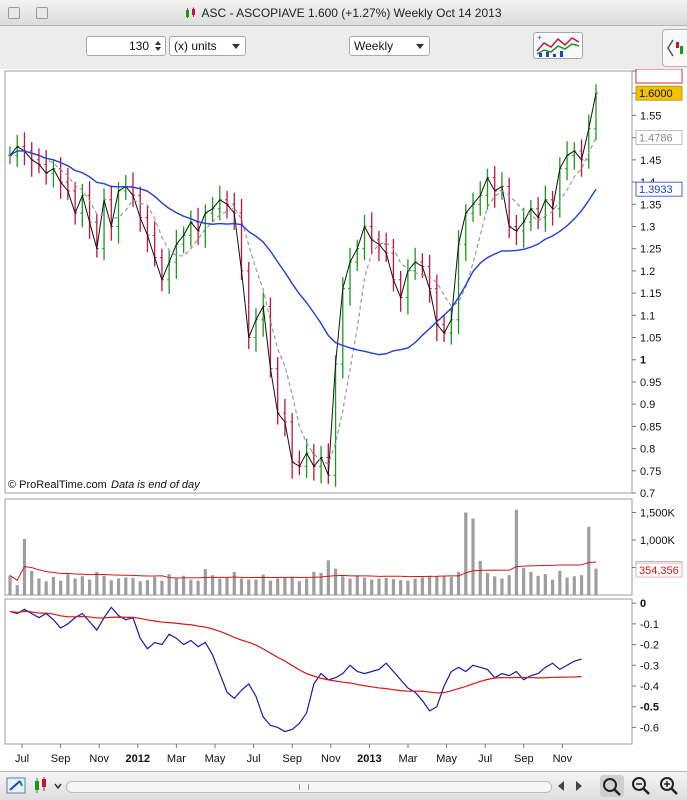 The width and height of the screenshot is (687, 800). What do you see at coordinates (649, 646) in the screenshot?
I see `oscillator-tick-label: -0.2` at bounding box center [649, 646].